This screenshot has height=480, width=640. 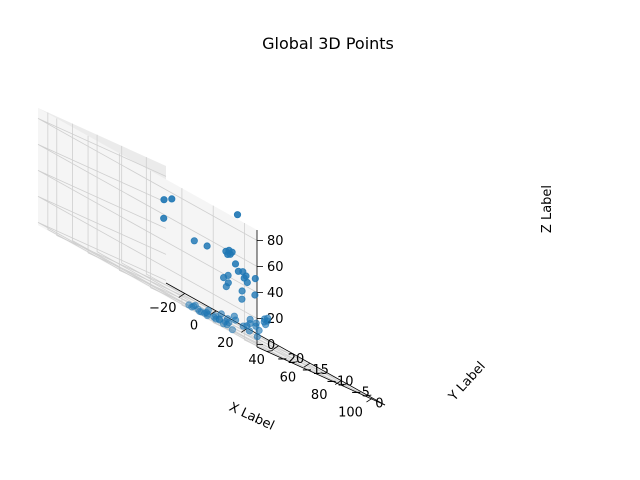 What do you see at coordinates (350, 413) in the screenshot?
I see `x-tick-label: 100` at bounding box center [350, 413].